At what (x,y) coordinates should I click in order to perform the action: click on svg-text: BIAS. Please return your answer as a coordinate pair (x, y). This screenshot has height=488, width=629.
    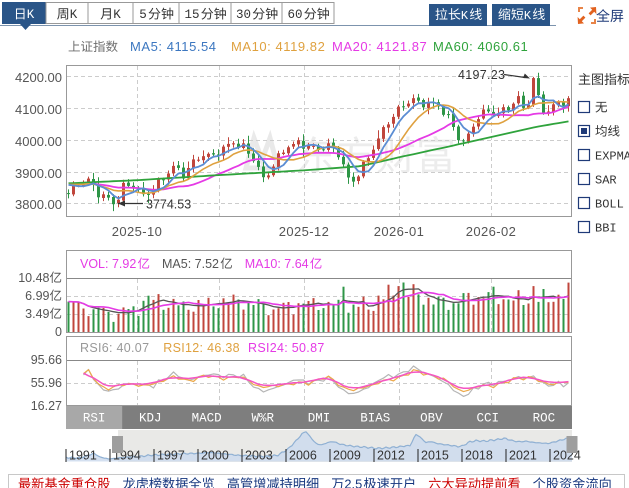
    Looking at the image, I should click on (375, 419).